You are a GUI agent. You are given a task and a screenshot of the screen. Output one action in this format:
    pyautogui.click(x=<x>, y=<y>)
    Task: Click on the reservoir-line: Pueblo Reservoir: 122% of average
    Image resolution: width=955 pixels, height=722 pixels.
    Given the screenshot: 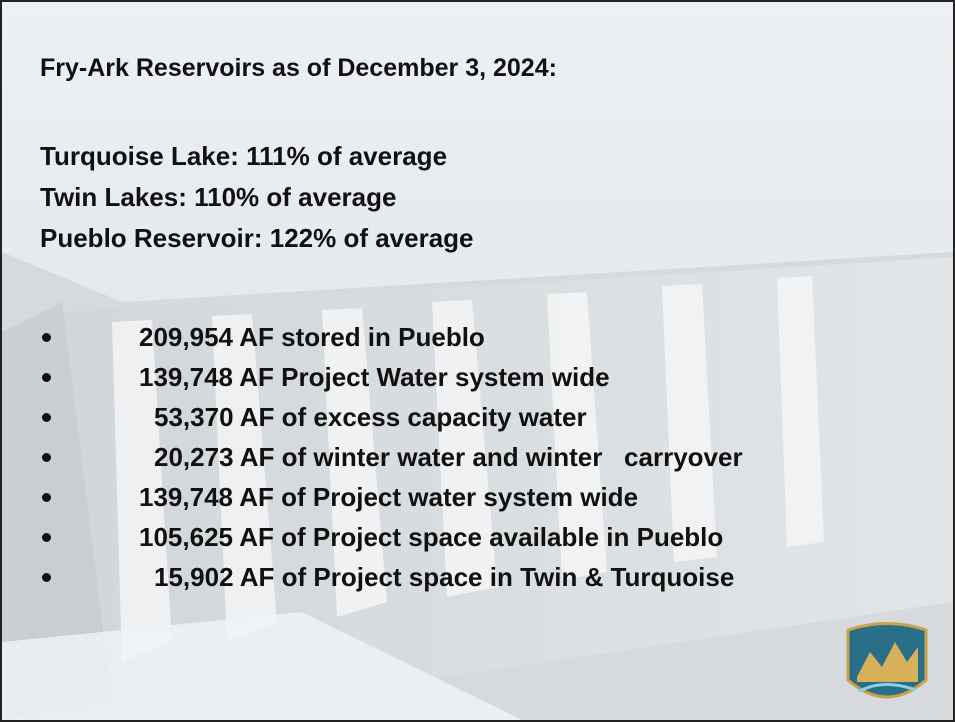 What is the action you would take?
    pyautogui.click(x=257, y=238)
    